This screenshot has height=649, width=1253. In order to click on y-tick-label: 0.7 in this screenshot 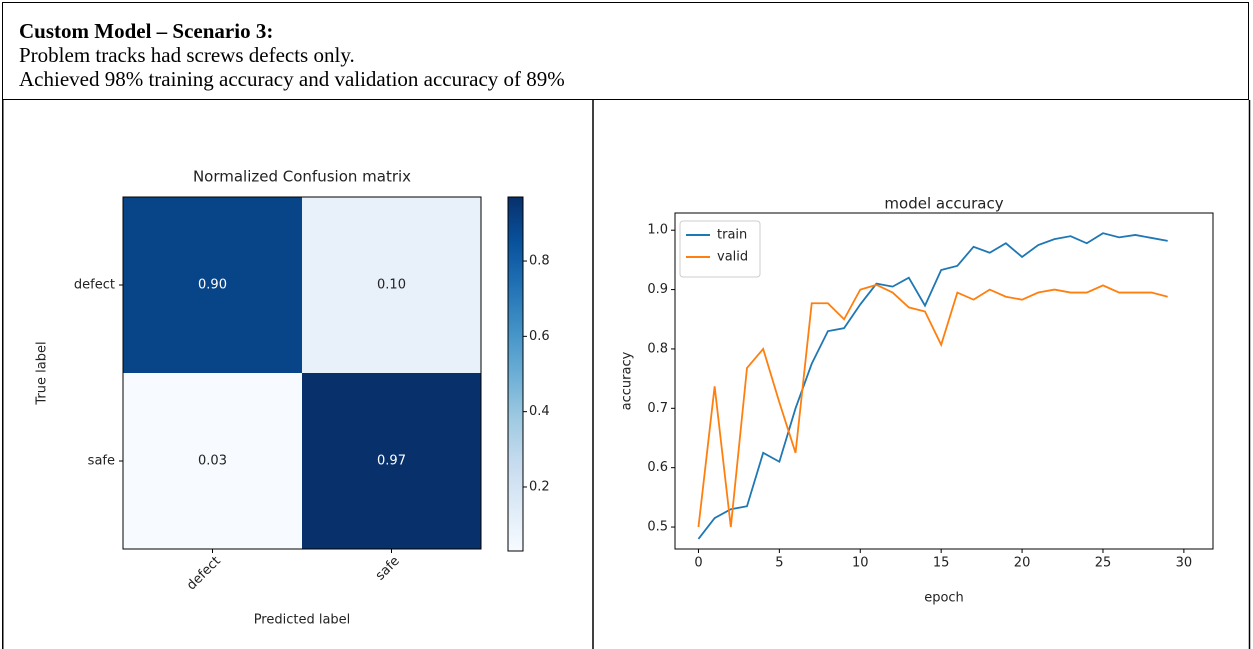, I will do `click(657, 408)`.